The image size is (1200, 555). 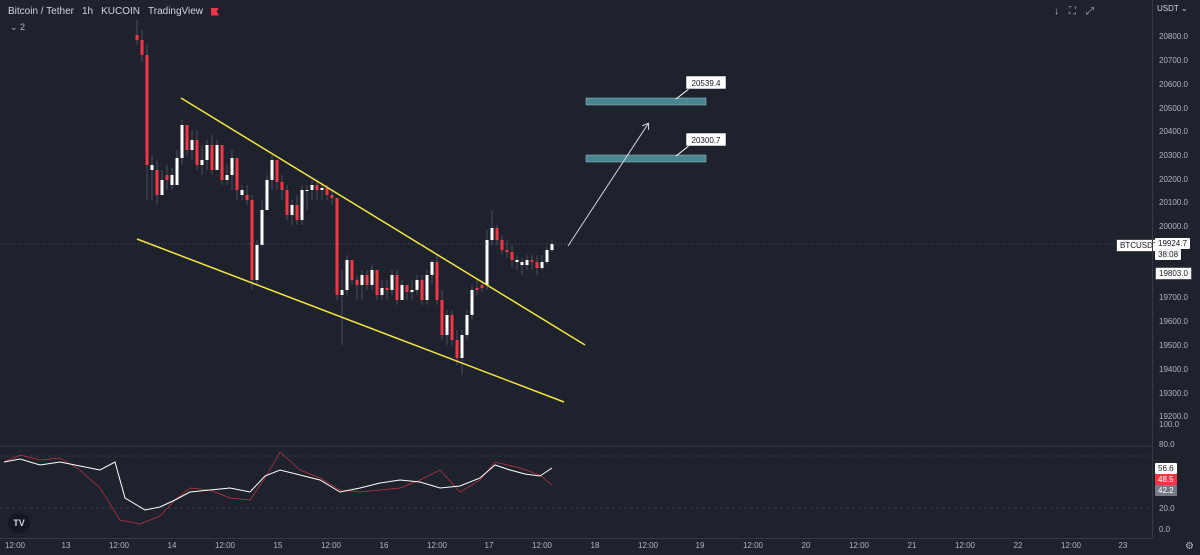 What do you see at coordinates (700, 545) in the screenshot?
I see `time-tick: 19` at bounding box center [700, 545].